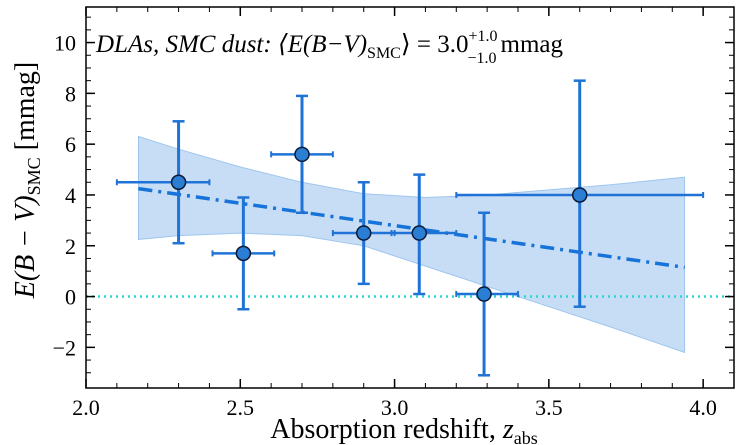 Image resolution: width=747 pixels, height=445 pixels. What do you see at coordinates (25, 110) in the screenshot?
I see `y-axis-label-unit: [mmag]` at bounding box center [25, 110].